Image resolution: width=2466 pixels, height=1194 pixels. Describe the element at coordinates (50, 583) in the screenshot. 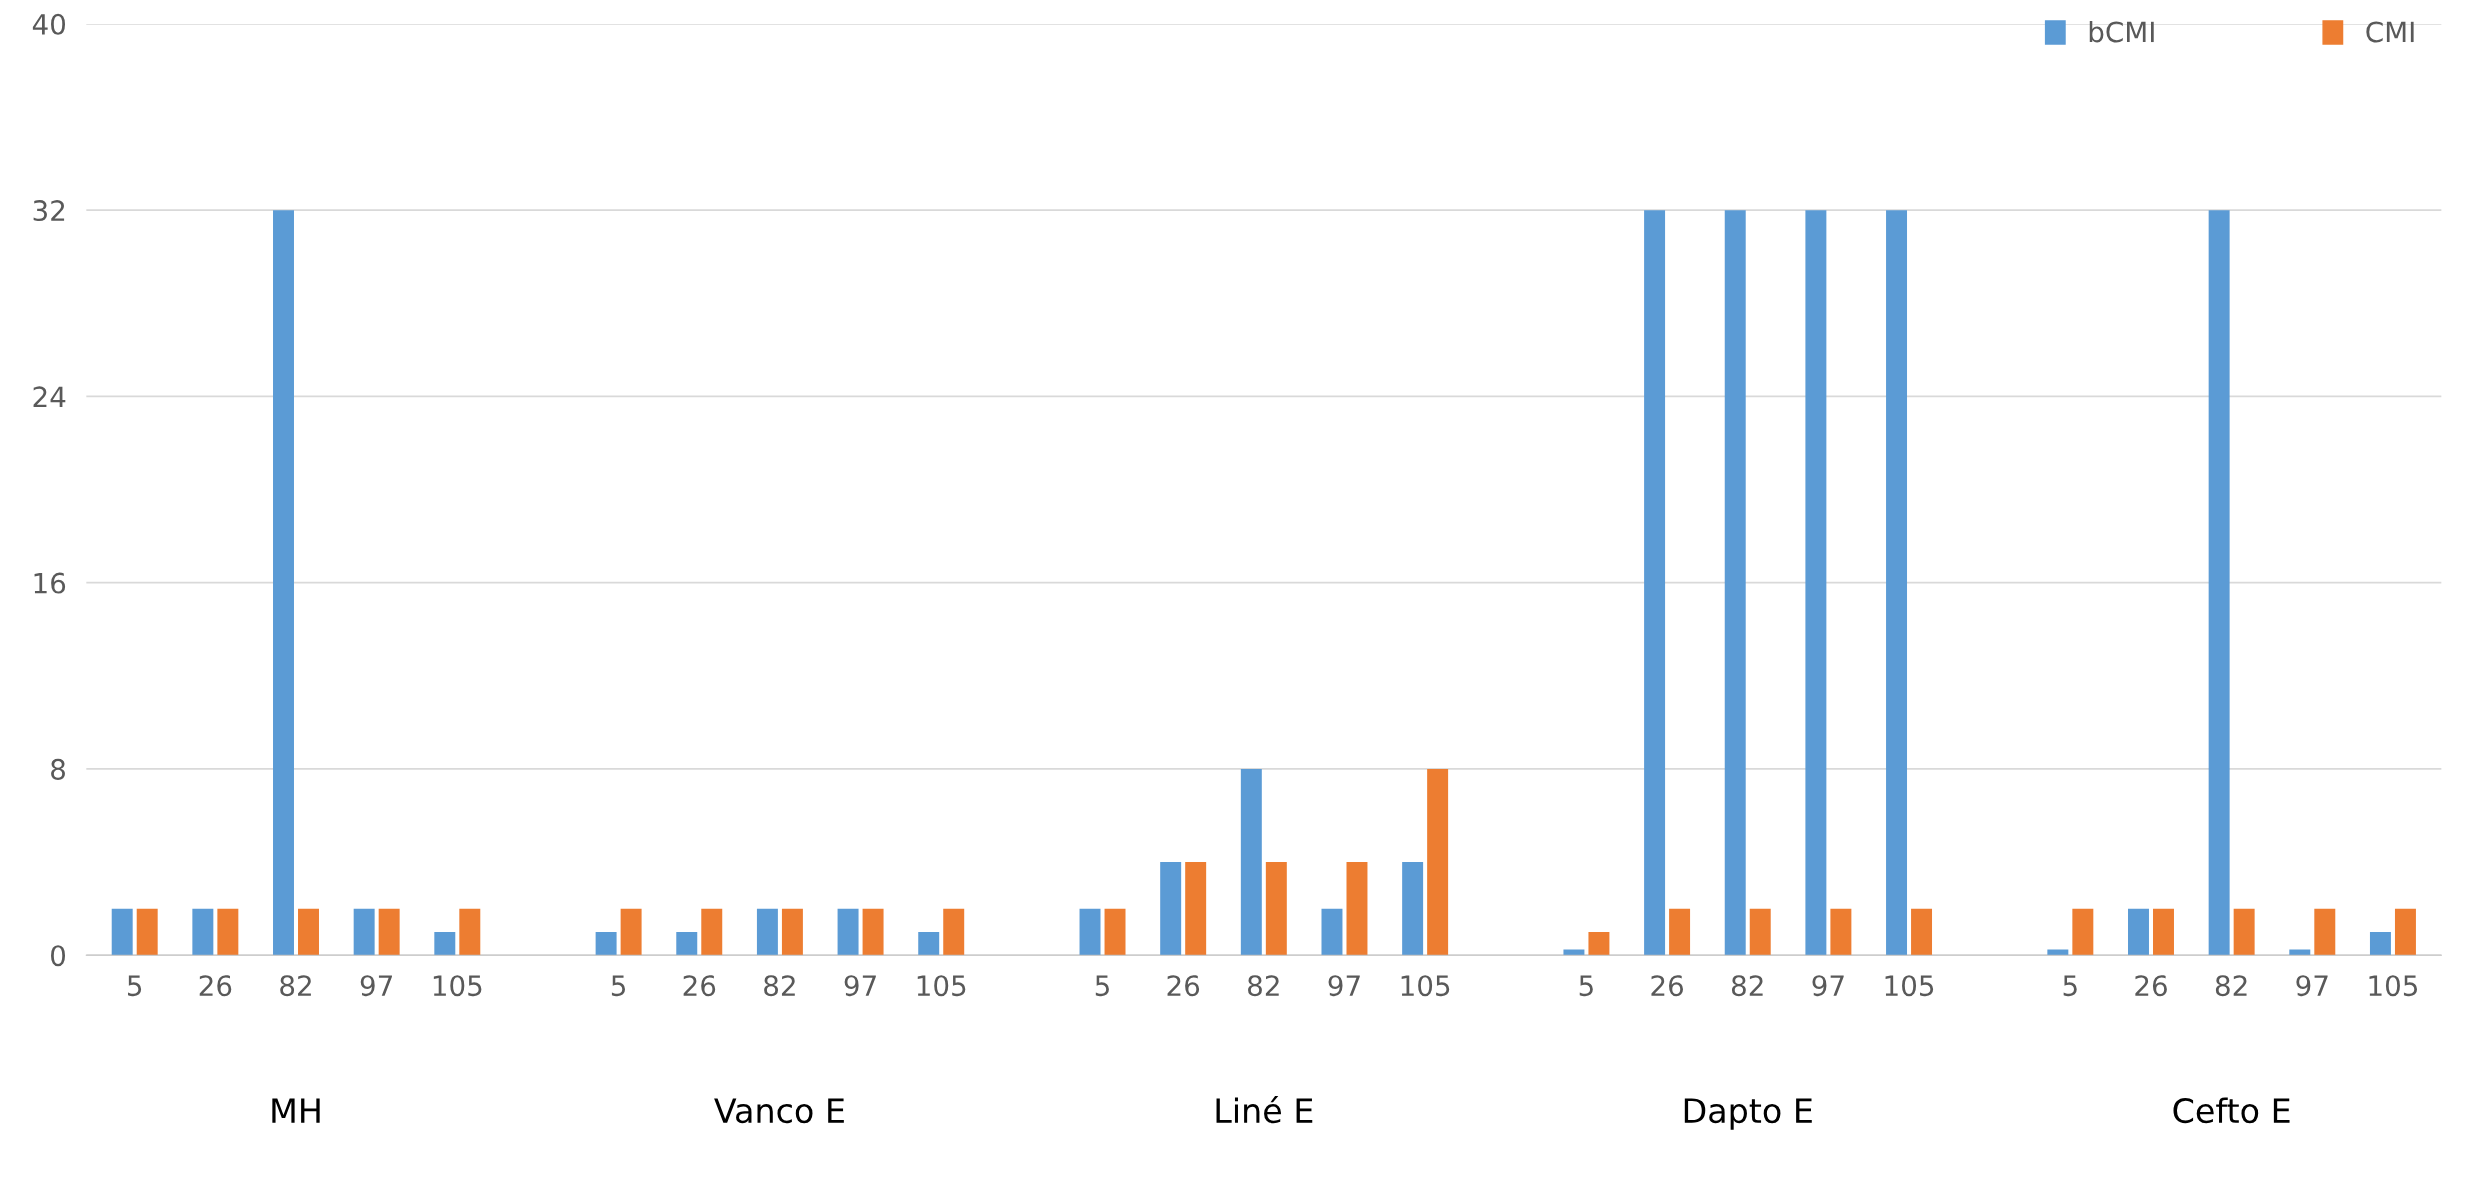

I see `y-tick-label: 16` at that location.